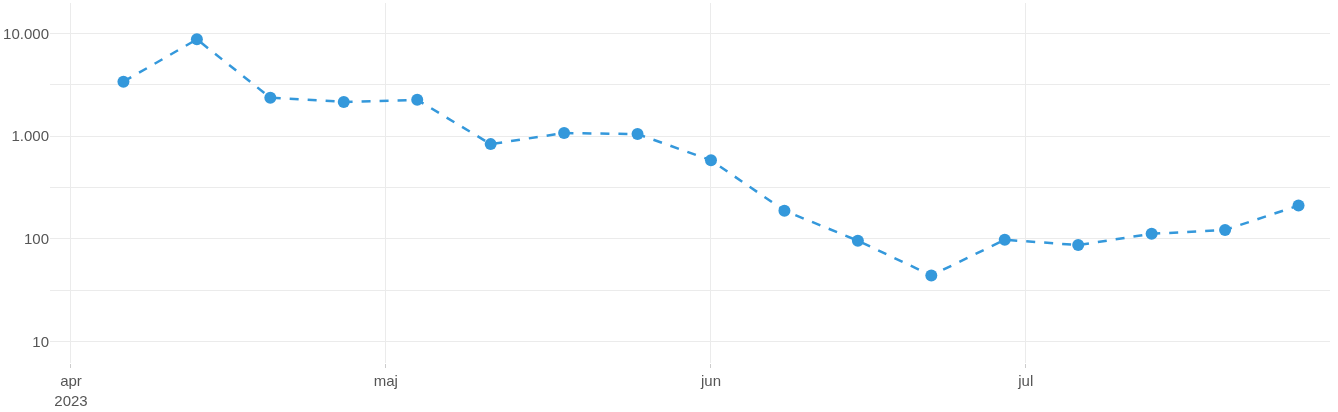 This screenshot has height=412, width=1338. Describe the element at coordinates (36, 239) in the screenshot. I see `y-tick-label: 100` at that location.